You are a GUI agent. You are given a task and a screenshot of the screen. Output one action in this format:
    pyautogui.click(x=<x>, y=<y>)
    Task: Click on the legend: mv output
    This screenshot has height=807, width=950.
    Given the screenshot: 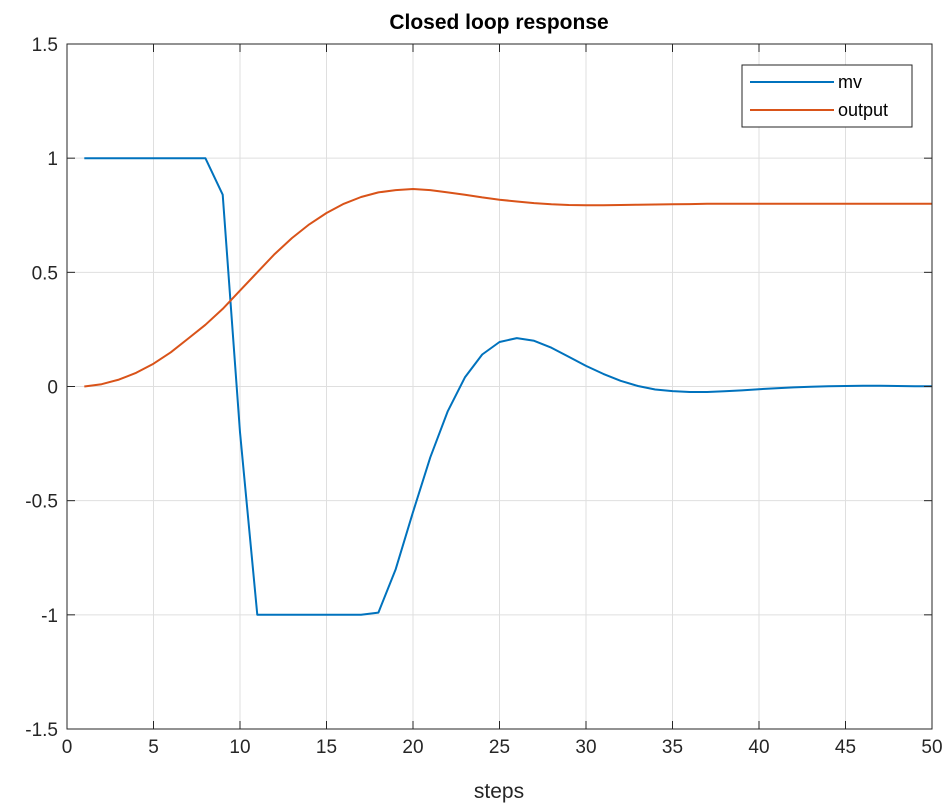 What is the action you would take?
    pyautogui.click(x=827, y=96)
    